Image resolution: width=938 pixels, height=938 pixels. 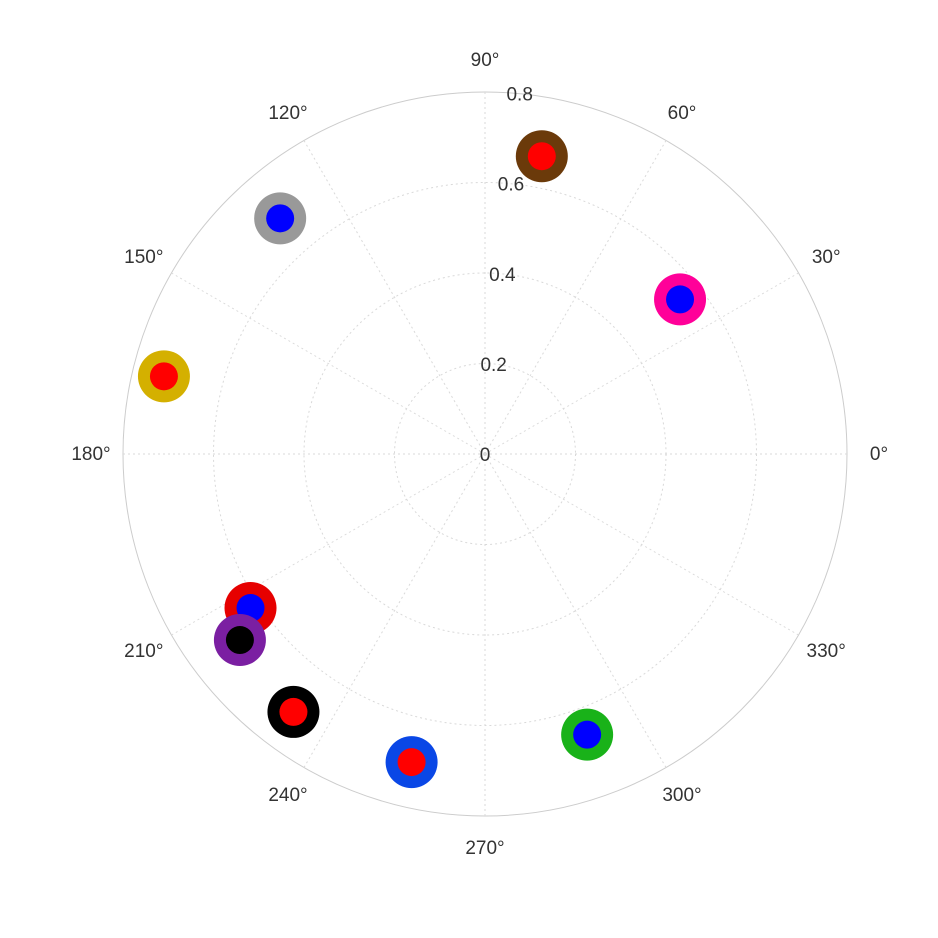 What do you see at coordinates (287, 795) in the screenshot?
I see `theta-tick-label: 240°` at bounding box center [287, 795].